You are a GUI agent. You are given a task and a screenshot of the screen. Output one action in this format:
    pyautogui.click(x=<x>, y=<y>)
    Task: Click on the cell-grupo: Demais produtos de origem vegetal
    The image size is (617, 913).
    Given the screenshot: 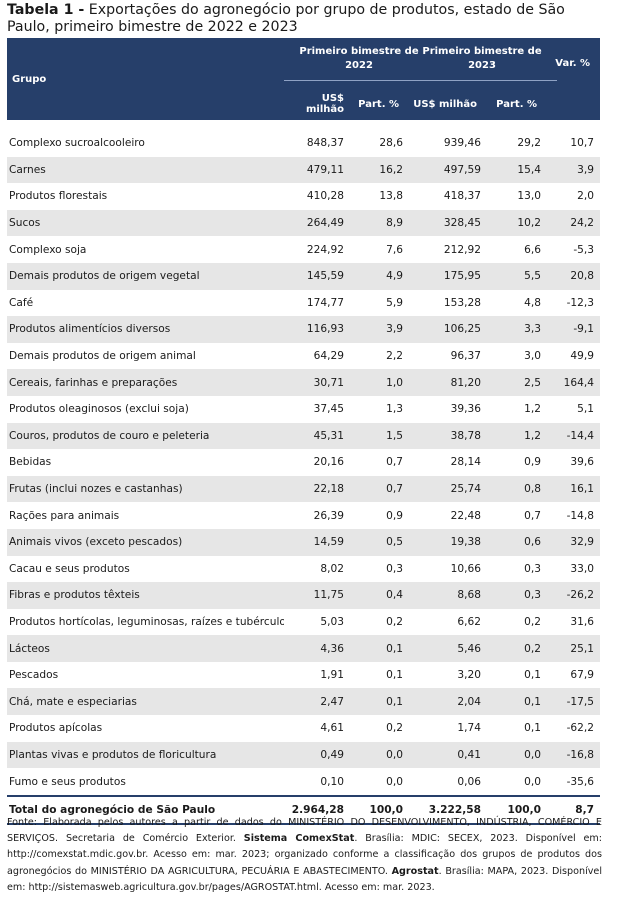 What is the action you would take?
    pyautogui.click(x=145, y=276)
    